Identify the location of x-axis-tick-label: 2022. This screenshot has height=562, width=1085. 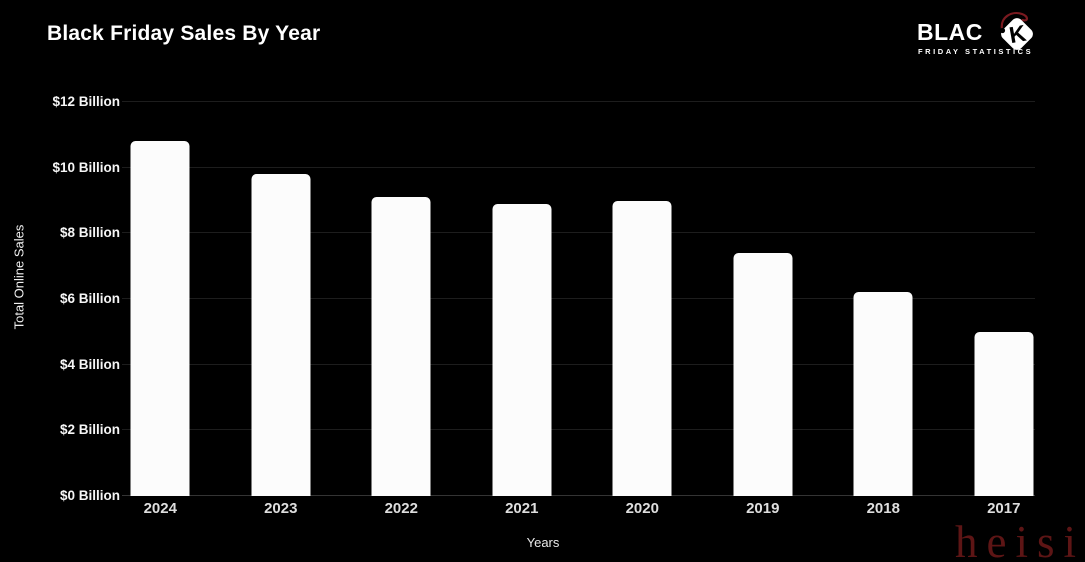
(401, 508).